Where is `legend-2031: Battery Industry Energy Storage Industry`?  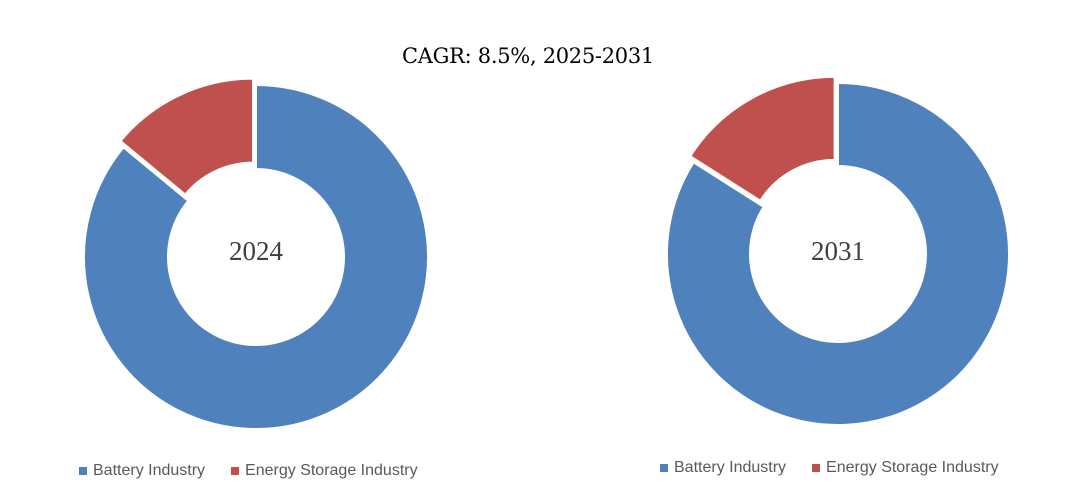
legend-2031: Battery Industry Energy Storage Industry is located at coordinates (842, 468).